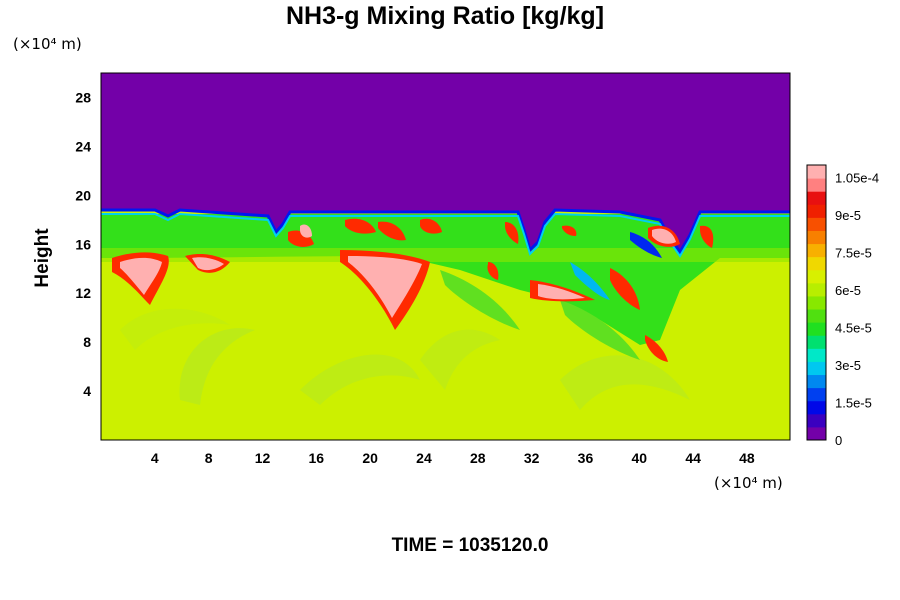  Describe the element at coordinates (317, 458) in the screenshot. I see `x-tick-label: 16` at that location.